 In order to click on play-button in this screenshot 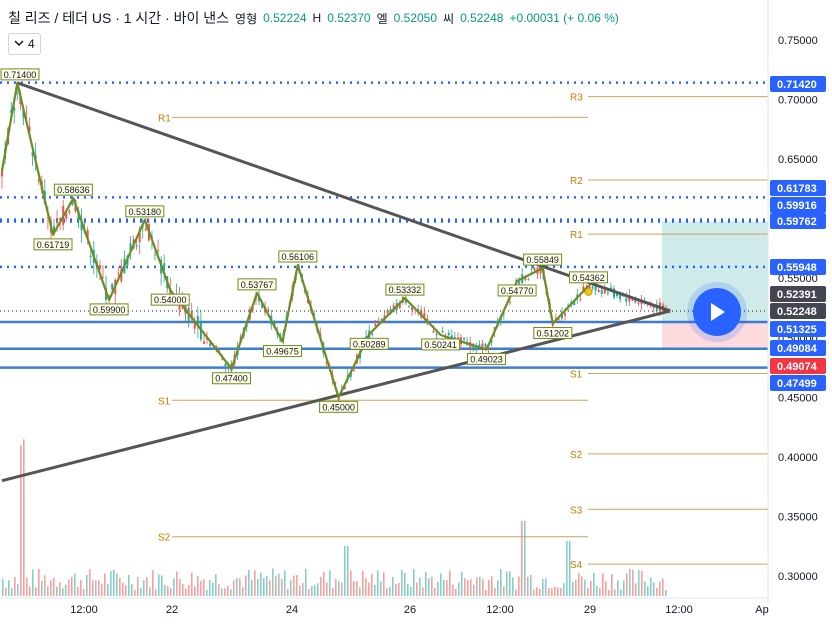, I will do `click(717, 312)`.